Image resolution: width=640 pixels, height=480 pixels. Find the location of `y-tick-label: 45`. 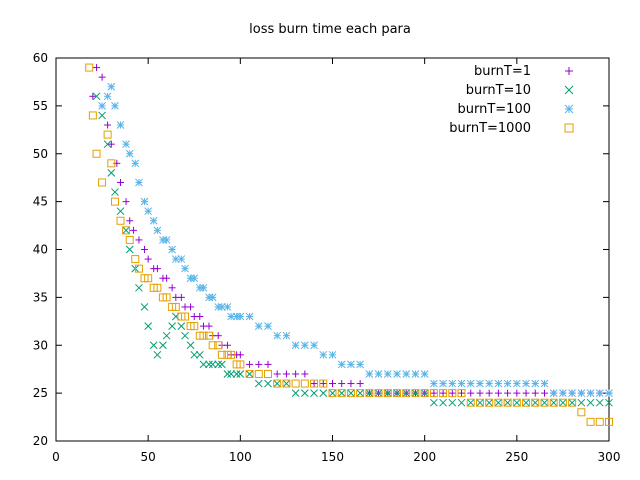

y-tick-label: 45 is located at coordinates (40, 202).